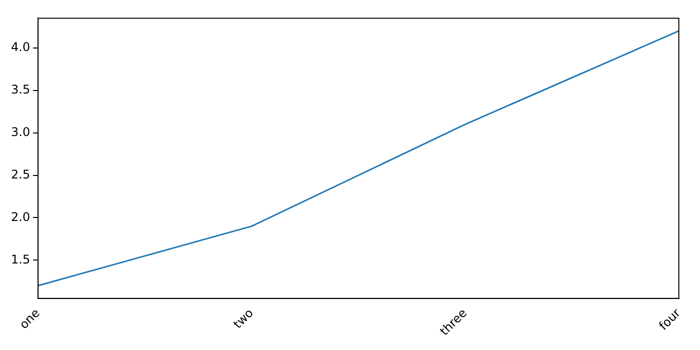 The image size is (700, 350). What do you see at coordinates (20, 217) in the screenshot?
I see `y-tick-label: 2.0` at bounding box center [20, 217].